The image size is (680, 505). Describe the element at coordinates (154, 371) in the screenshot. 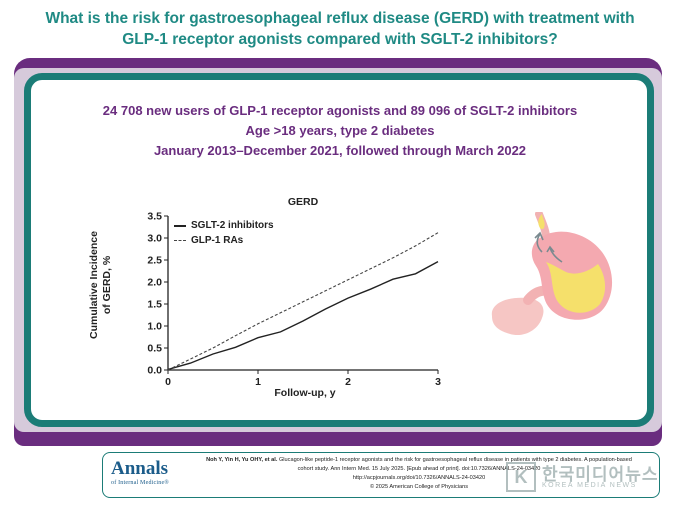

I see `y-tick-label-0: 0.0` at that location.